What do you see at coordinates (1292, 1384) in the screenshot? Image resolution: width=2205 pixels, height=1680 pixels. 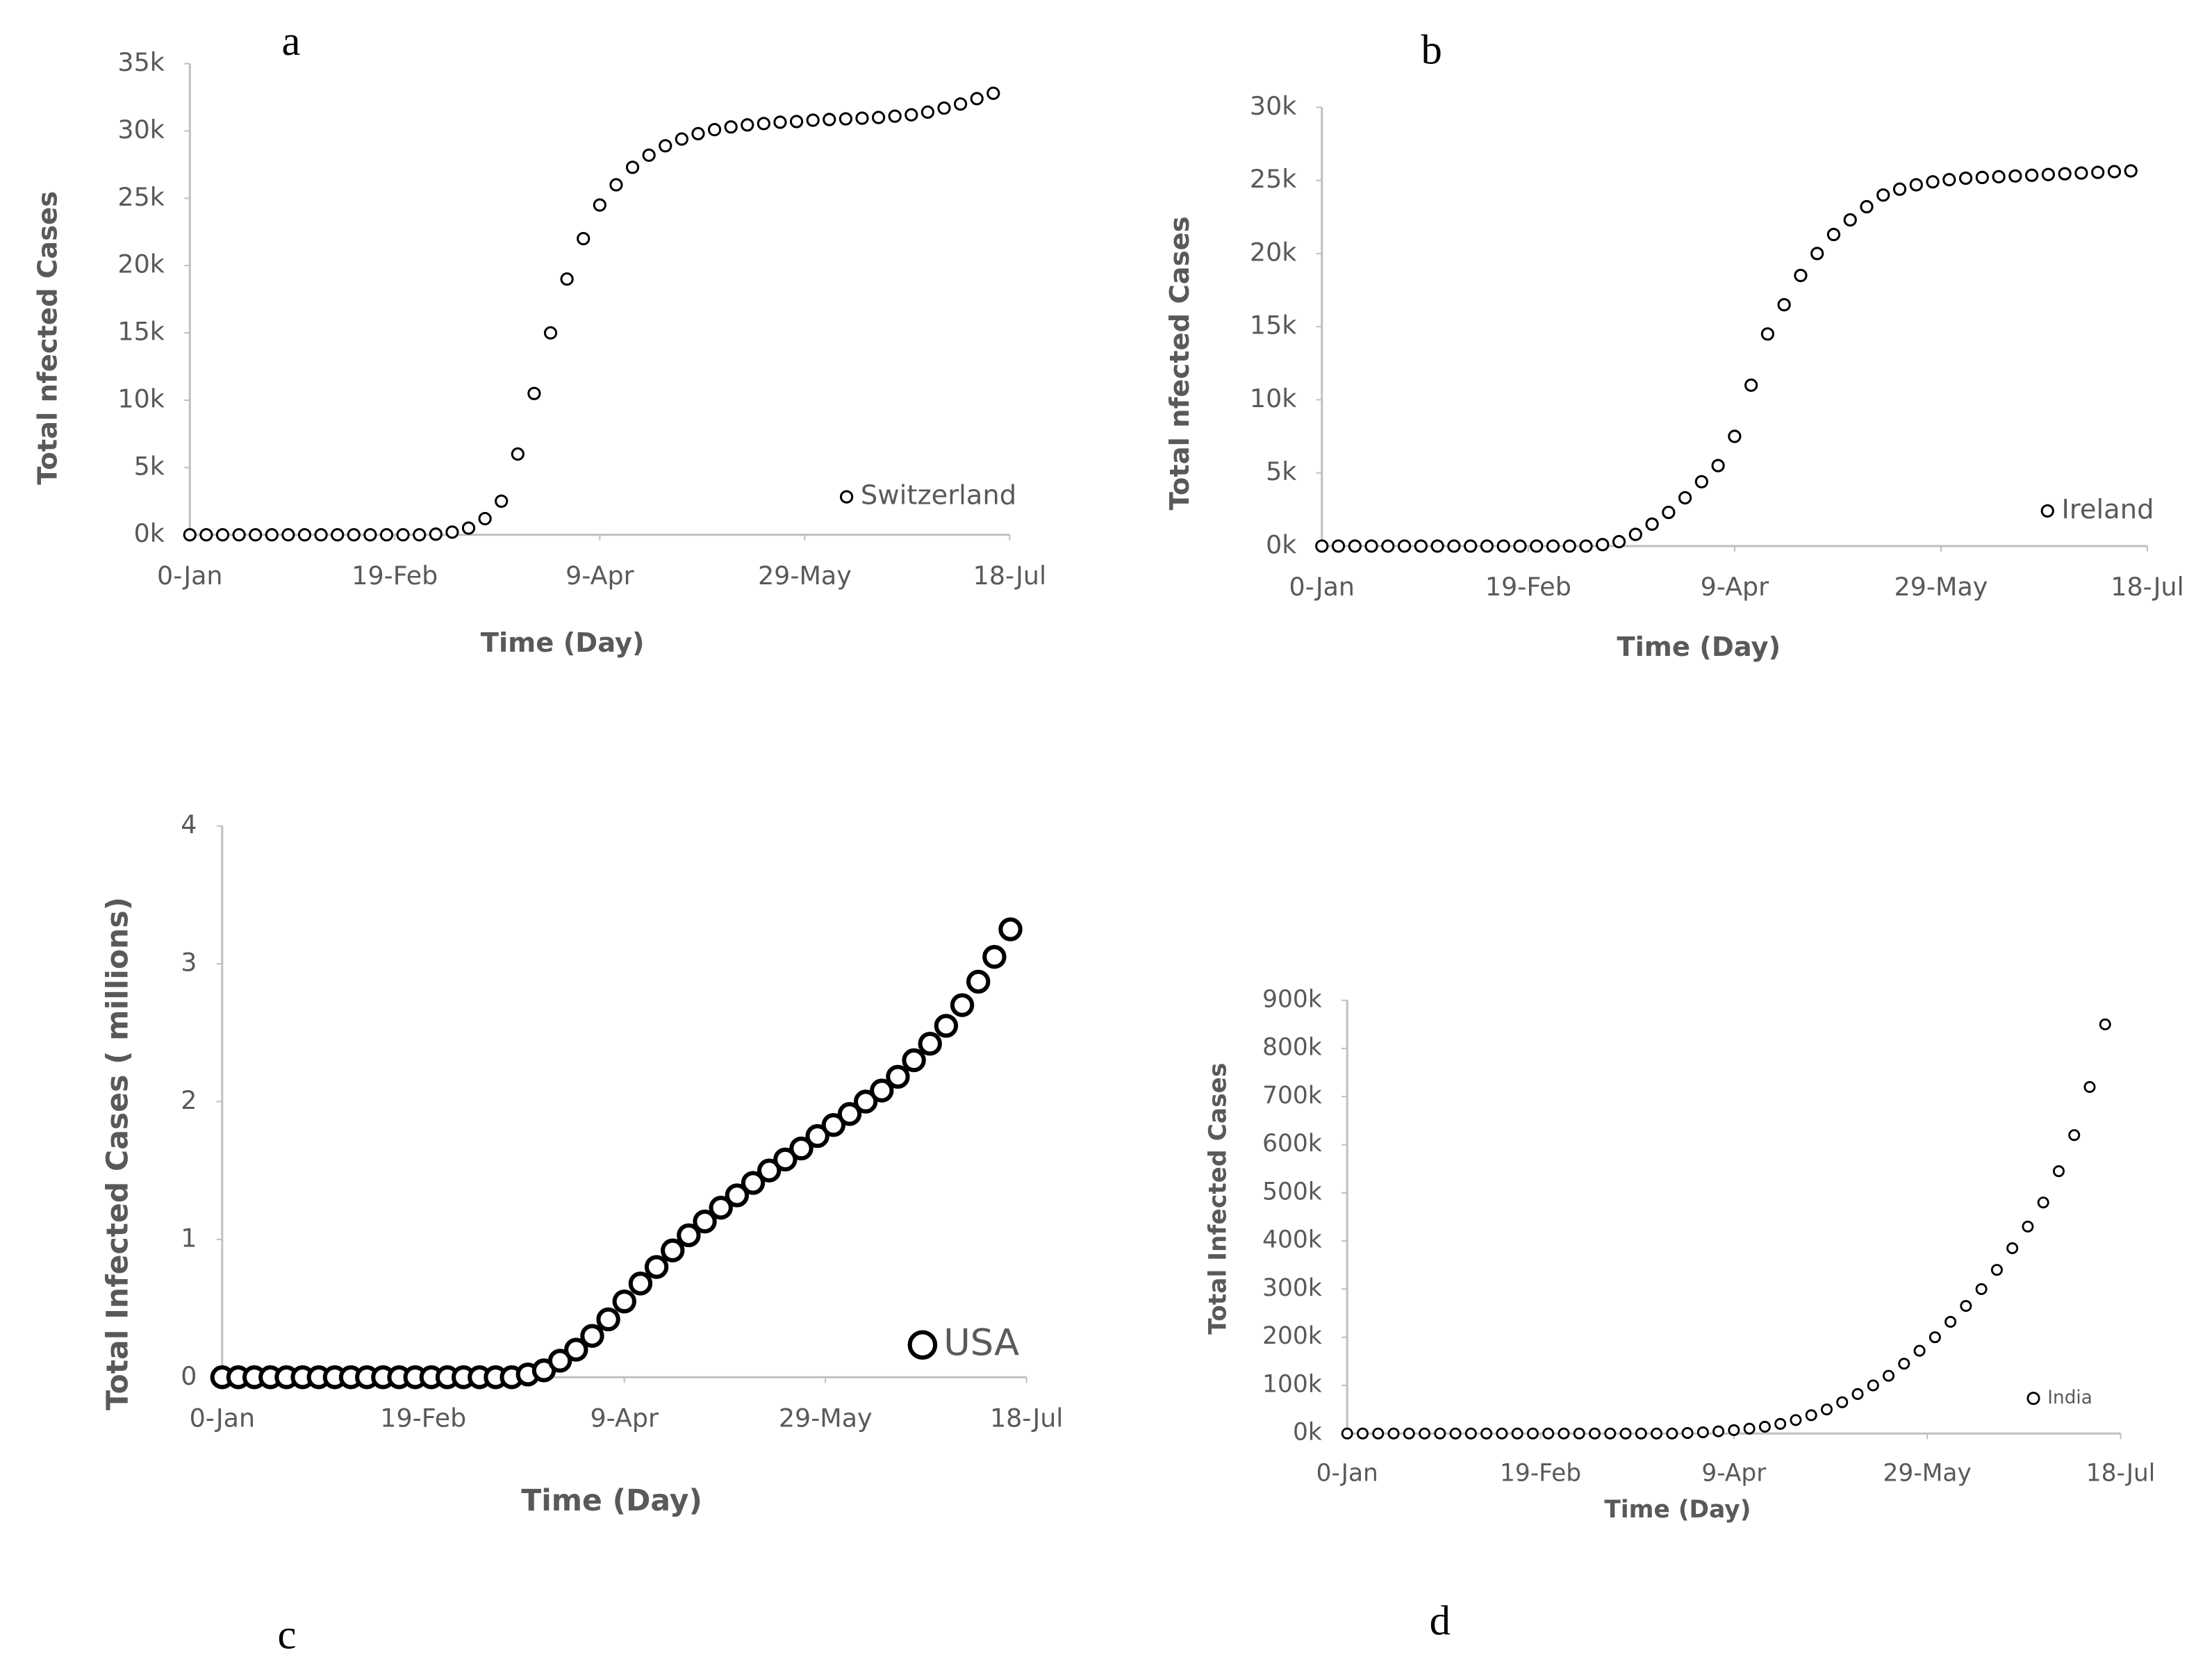 I see `y-tick-label: 100k` at bounding box center [1292, 1384].